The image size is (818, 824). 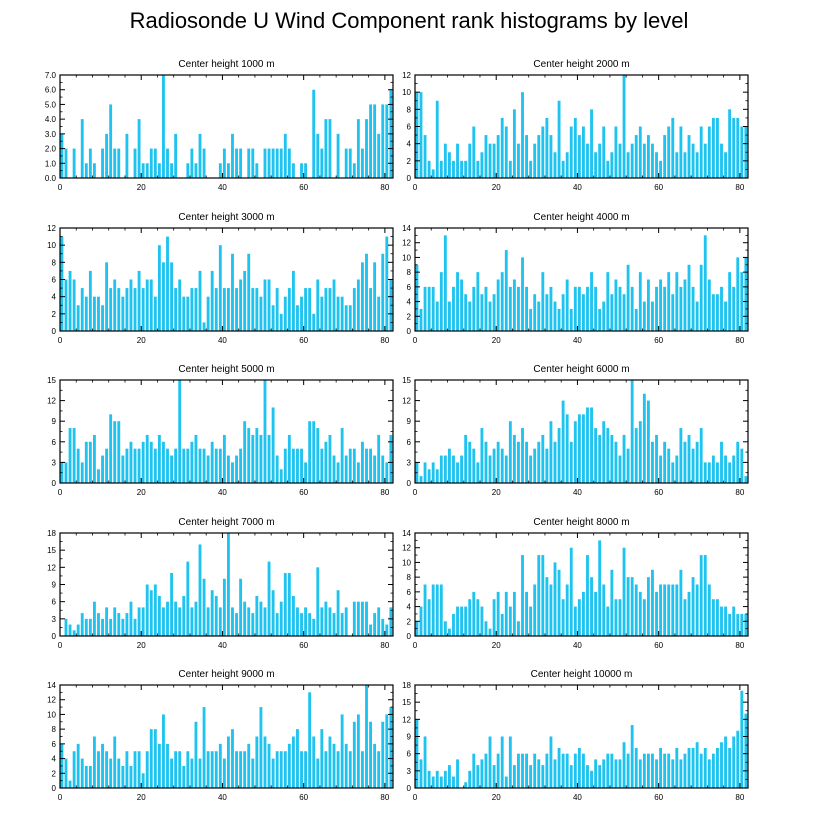 I want to click on histogram-panel-9: Center height 9000 m 0 20 40 60 80 0 2 4 6 8 10 12 14, so click(x=220, y=735).